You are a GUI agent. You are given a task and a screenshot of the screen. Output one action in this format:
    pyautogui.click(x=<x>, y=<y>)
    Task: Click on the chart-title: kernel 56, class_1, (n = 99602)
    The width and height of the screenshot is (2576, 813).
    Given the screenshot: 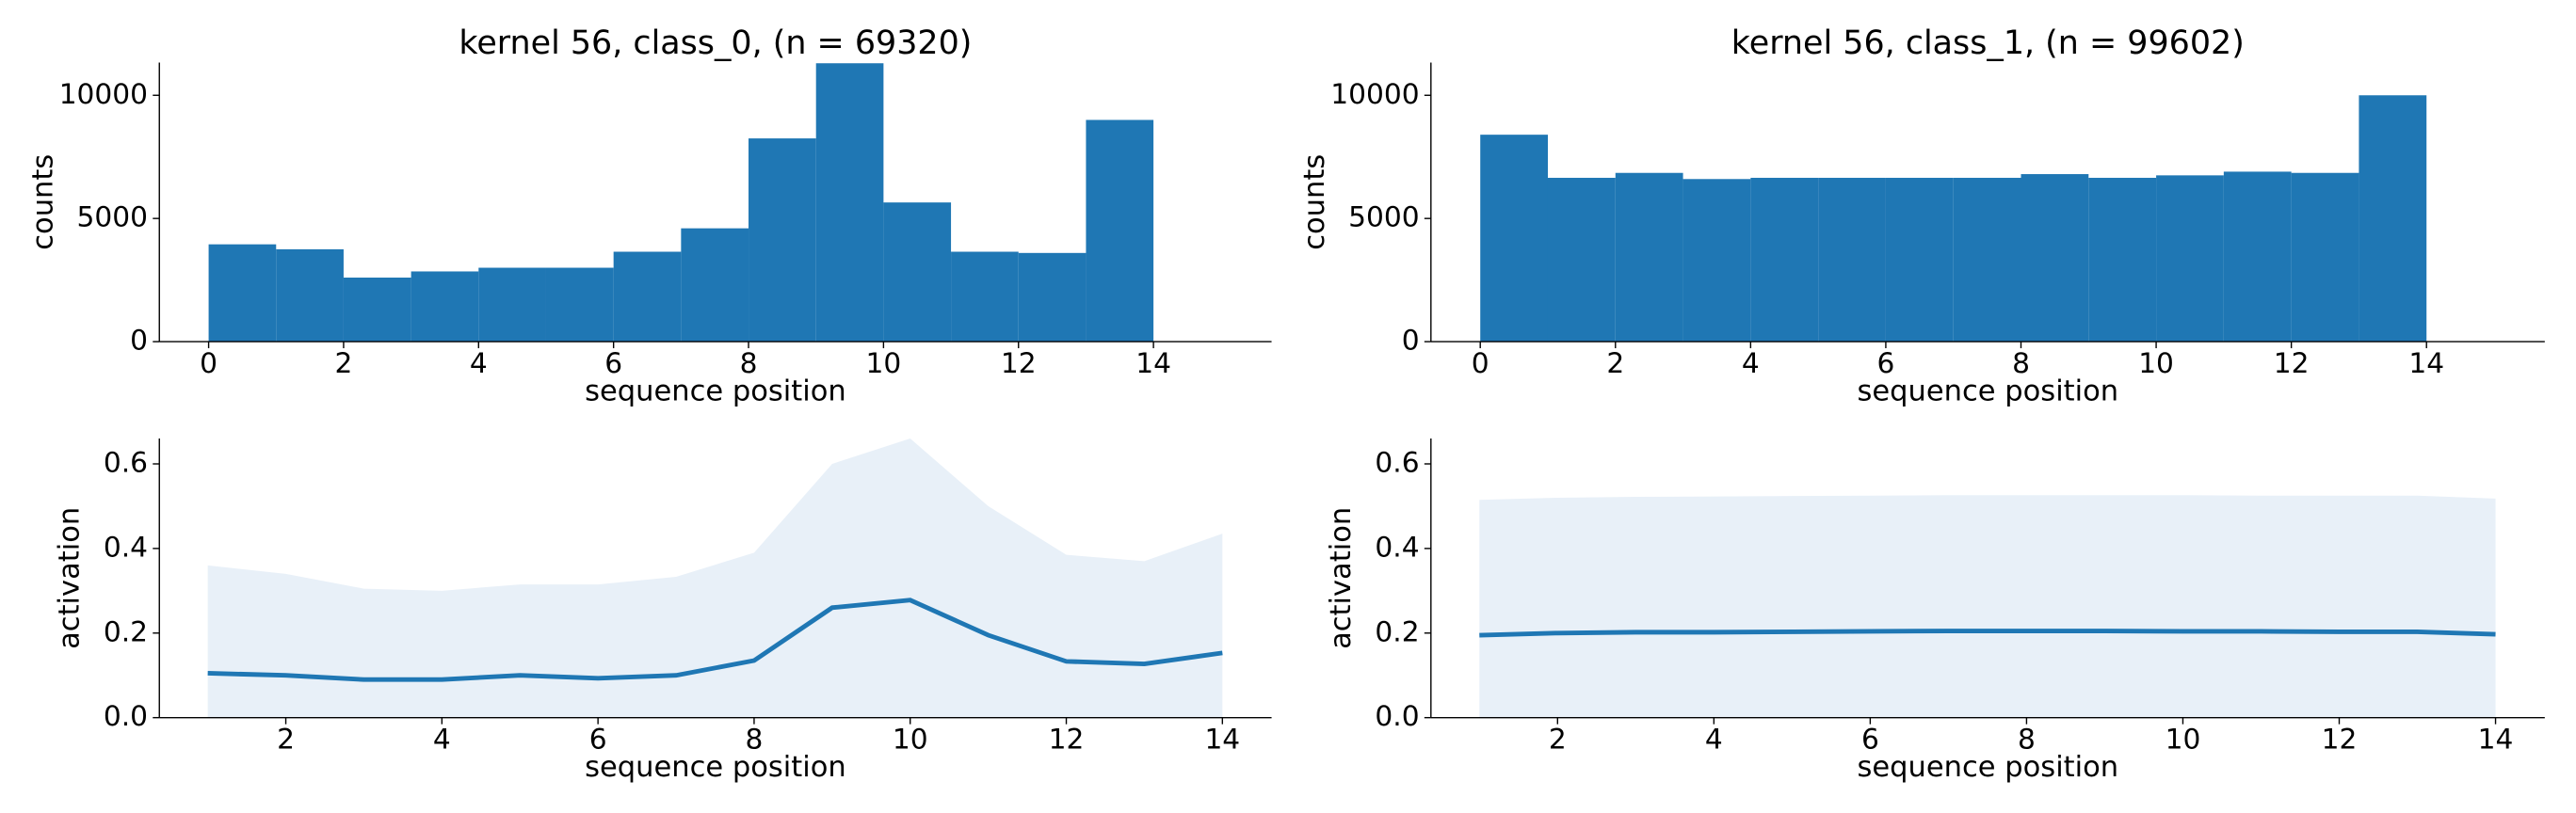 What is the action you would take?
    pyautogui.click(x=1988, y=43)
    